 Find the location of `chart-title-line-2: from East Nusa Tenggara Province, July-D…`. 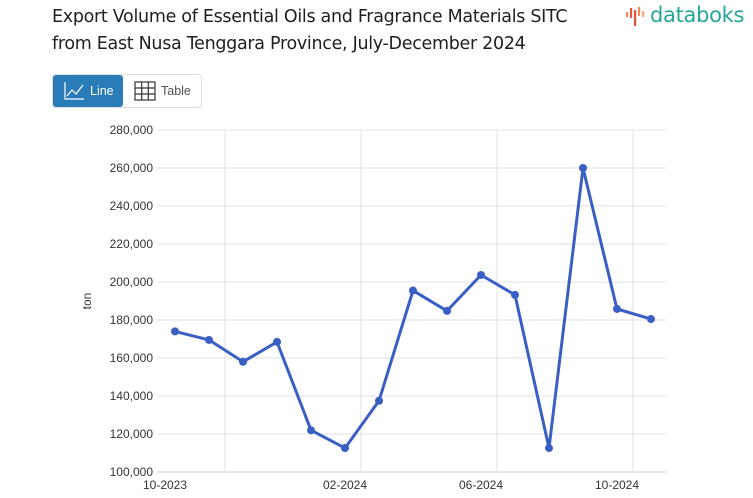

chart-title-line-2: from East Nusa Tenggara Province, July-D… is located at coordinates (289, 44).